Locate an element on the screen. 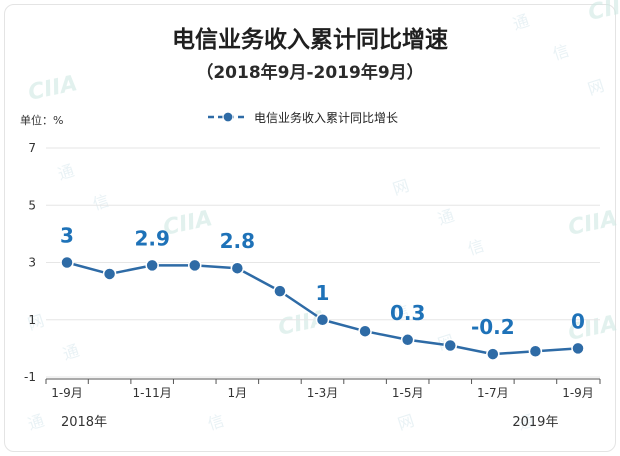 This screenshot has height=456, width=620. data-label: 0 is located at coordinates (578, 321).